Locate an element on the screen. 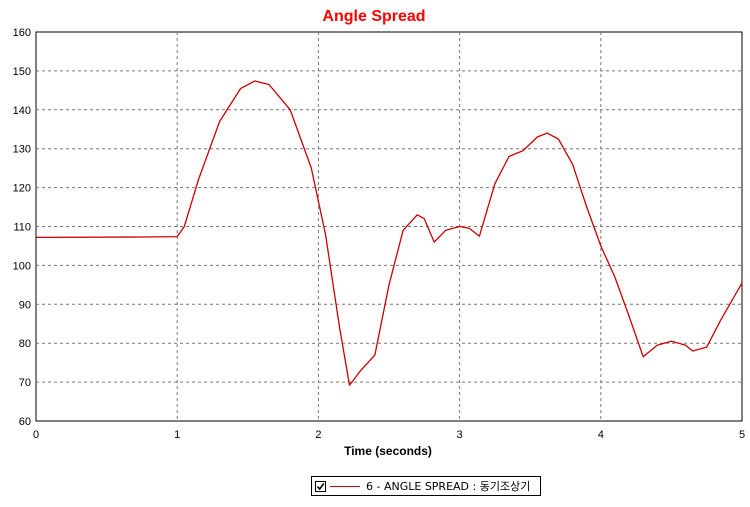 This screenshot has width=750, height=507. legend: 6 - ANGLE SPREAD : 동기조상기 is located at coordinates (426, 486).